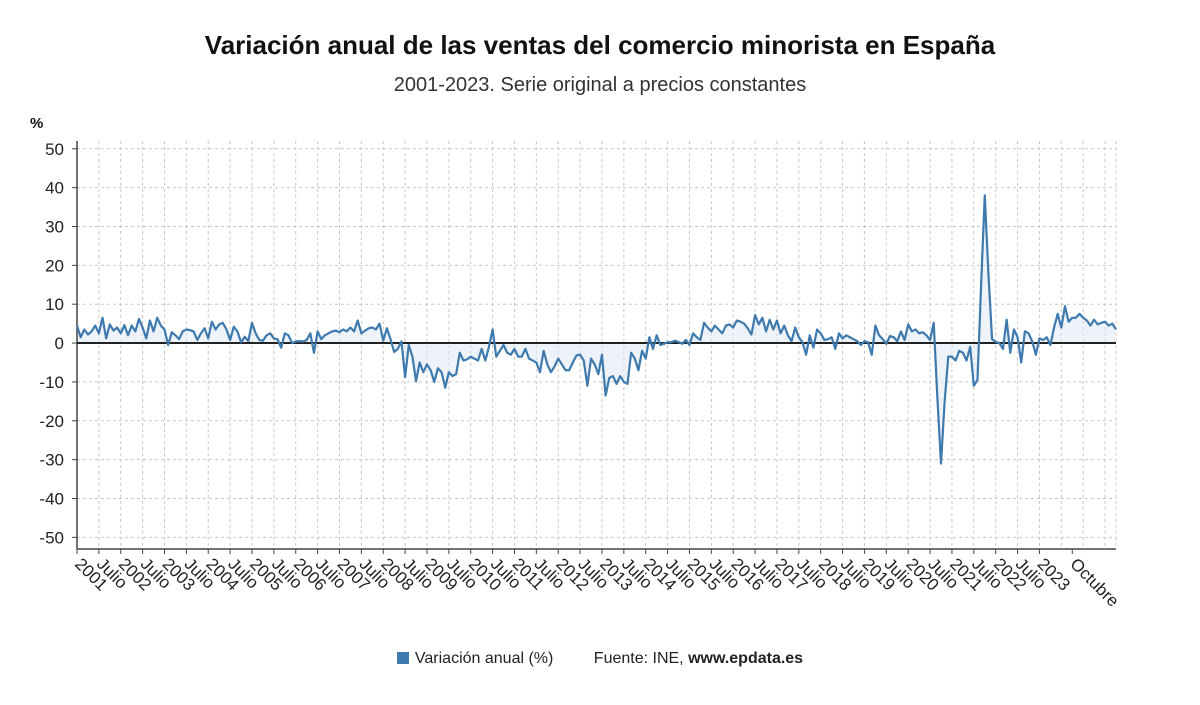 The image size is (1200, 705). What do you see at coordinates (638, 658) in the screenshot?
I see `source-label: Fuente: INE,` at bounding box center [638, 658].